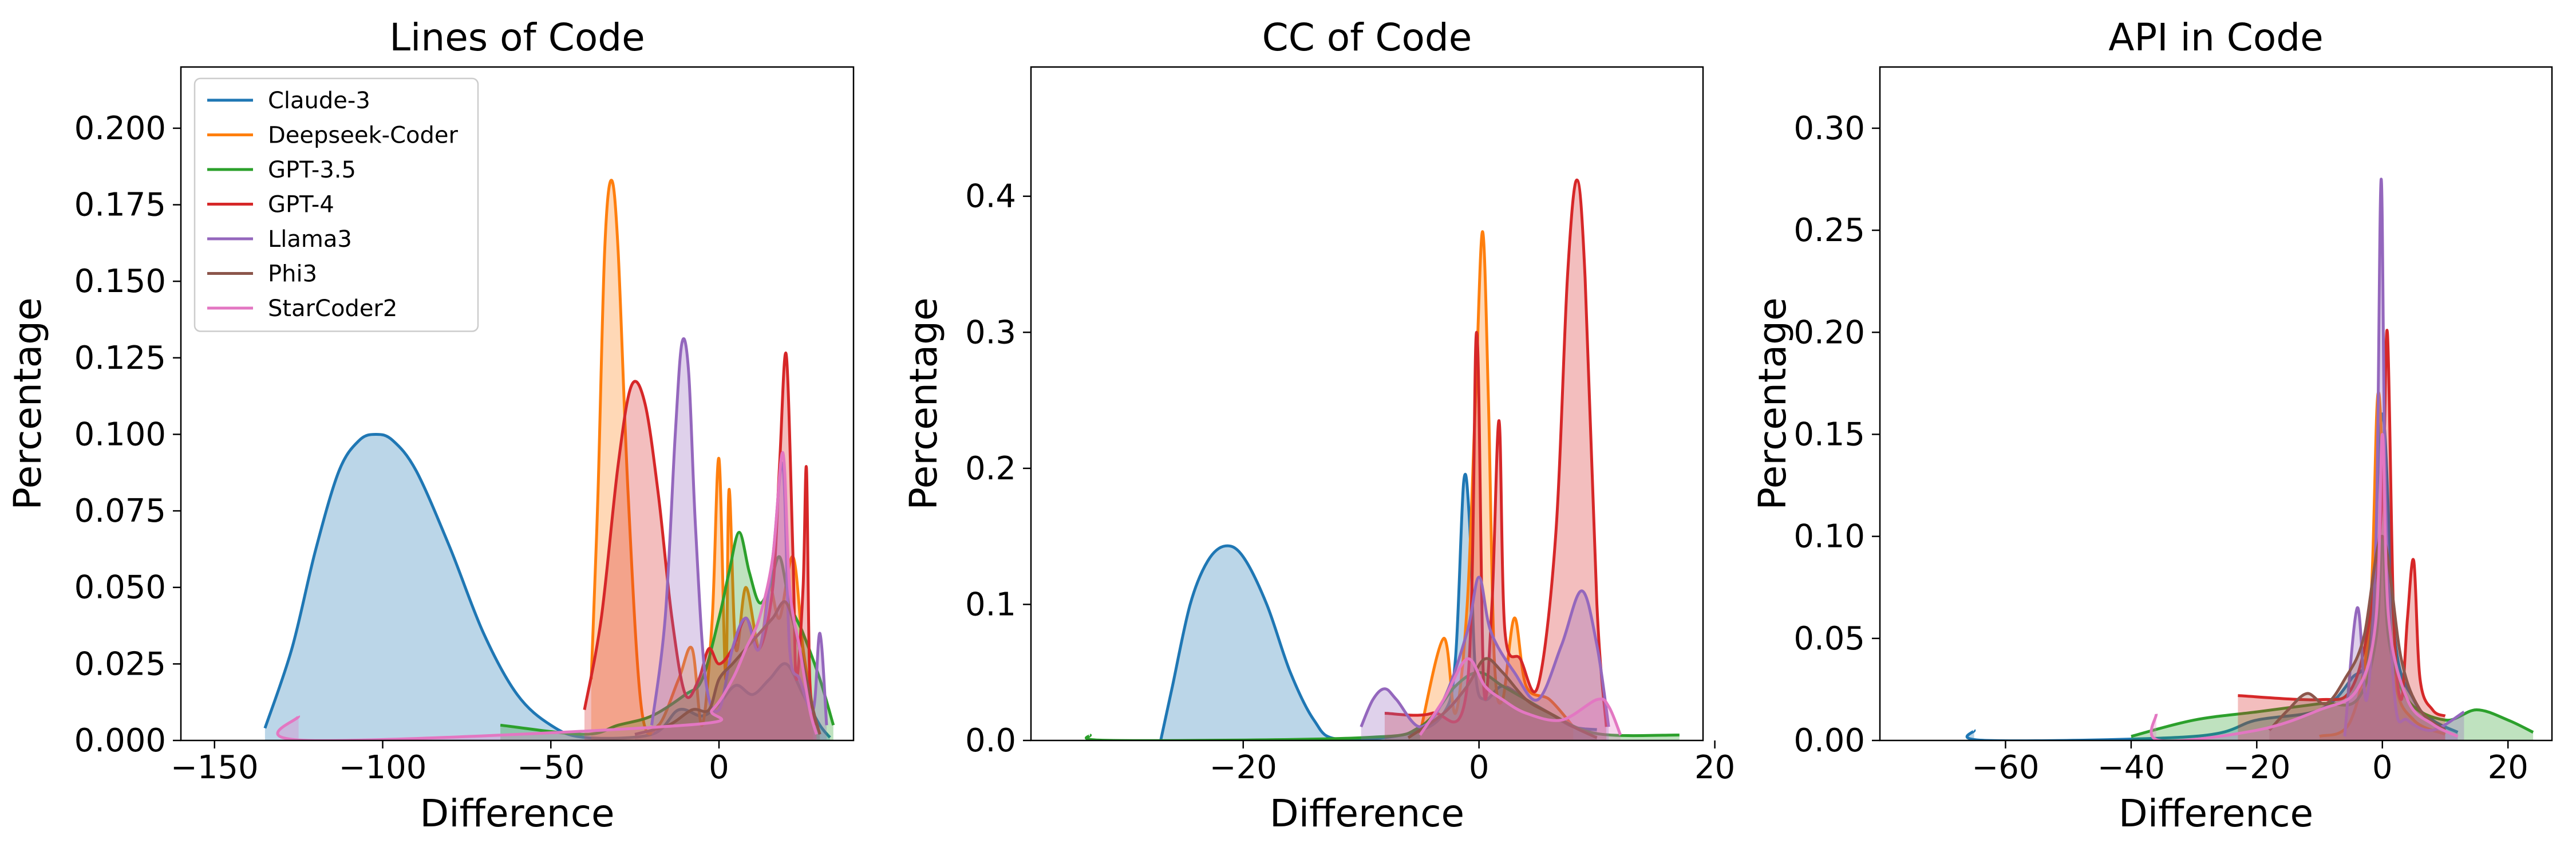 Image resolution: width=2576 pixels, height=859 pixels. Describe the element at coordinates (120, 358) in the screenshot. I see `y-tick-label: 0.125` at that location.